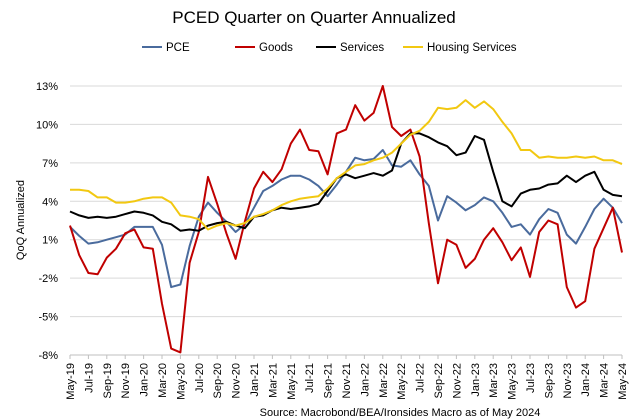  Describe the element at coordinates (586, 380) in the screenshot. I see `x-tick-label: Jan-24` at that location.